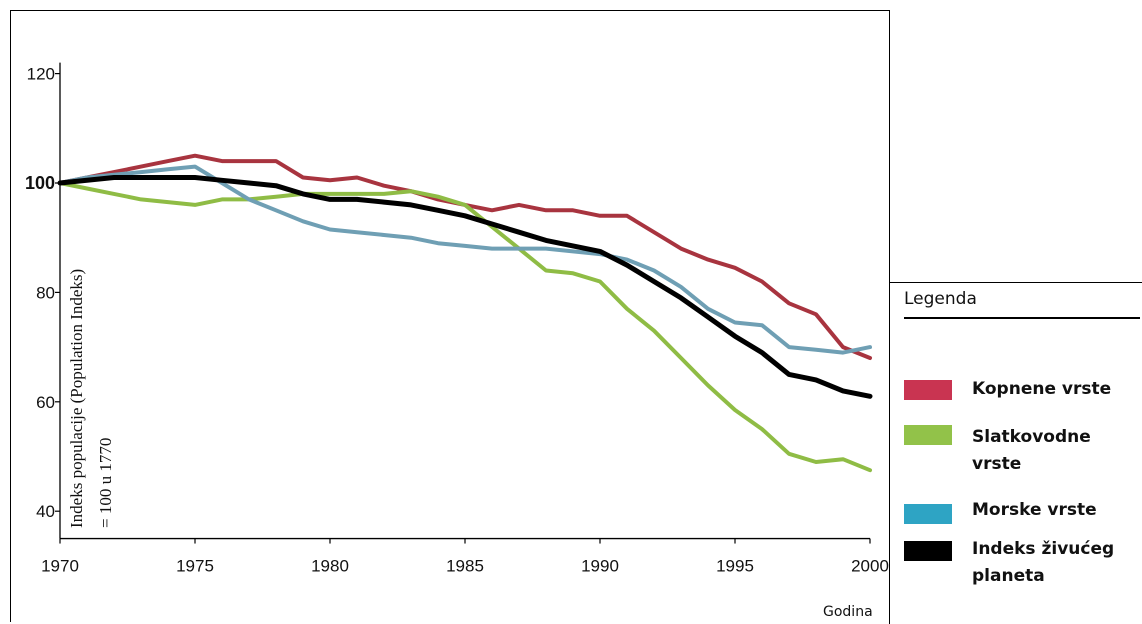  Describe the element at coordinates (1022, 318) in the screenshot. I see `legend-divider` at that location.